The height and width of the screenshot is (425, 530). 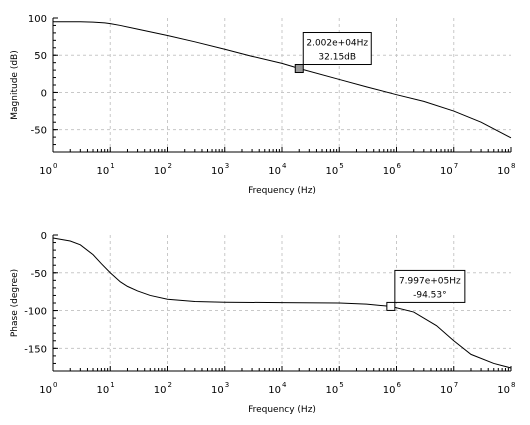 What do you see at coordinates (35, 349) in the screenshot?
I see `y-tick-label: -150` at bounding box center [35, 349].